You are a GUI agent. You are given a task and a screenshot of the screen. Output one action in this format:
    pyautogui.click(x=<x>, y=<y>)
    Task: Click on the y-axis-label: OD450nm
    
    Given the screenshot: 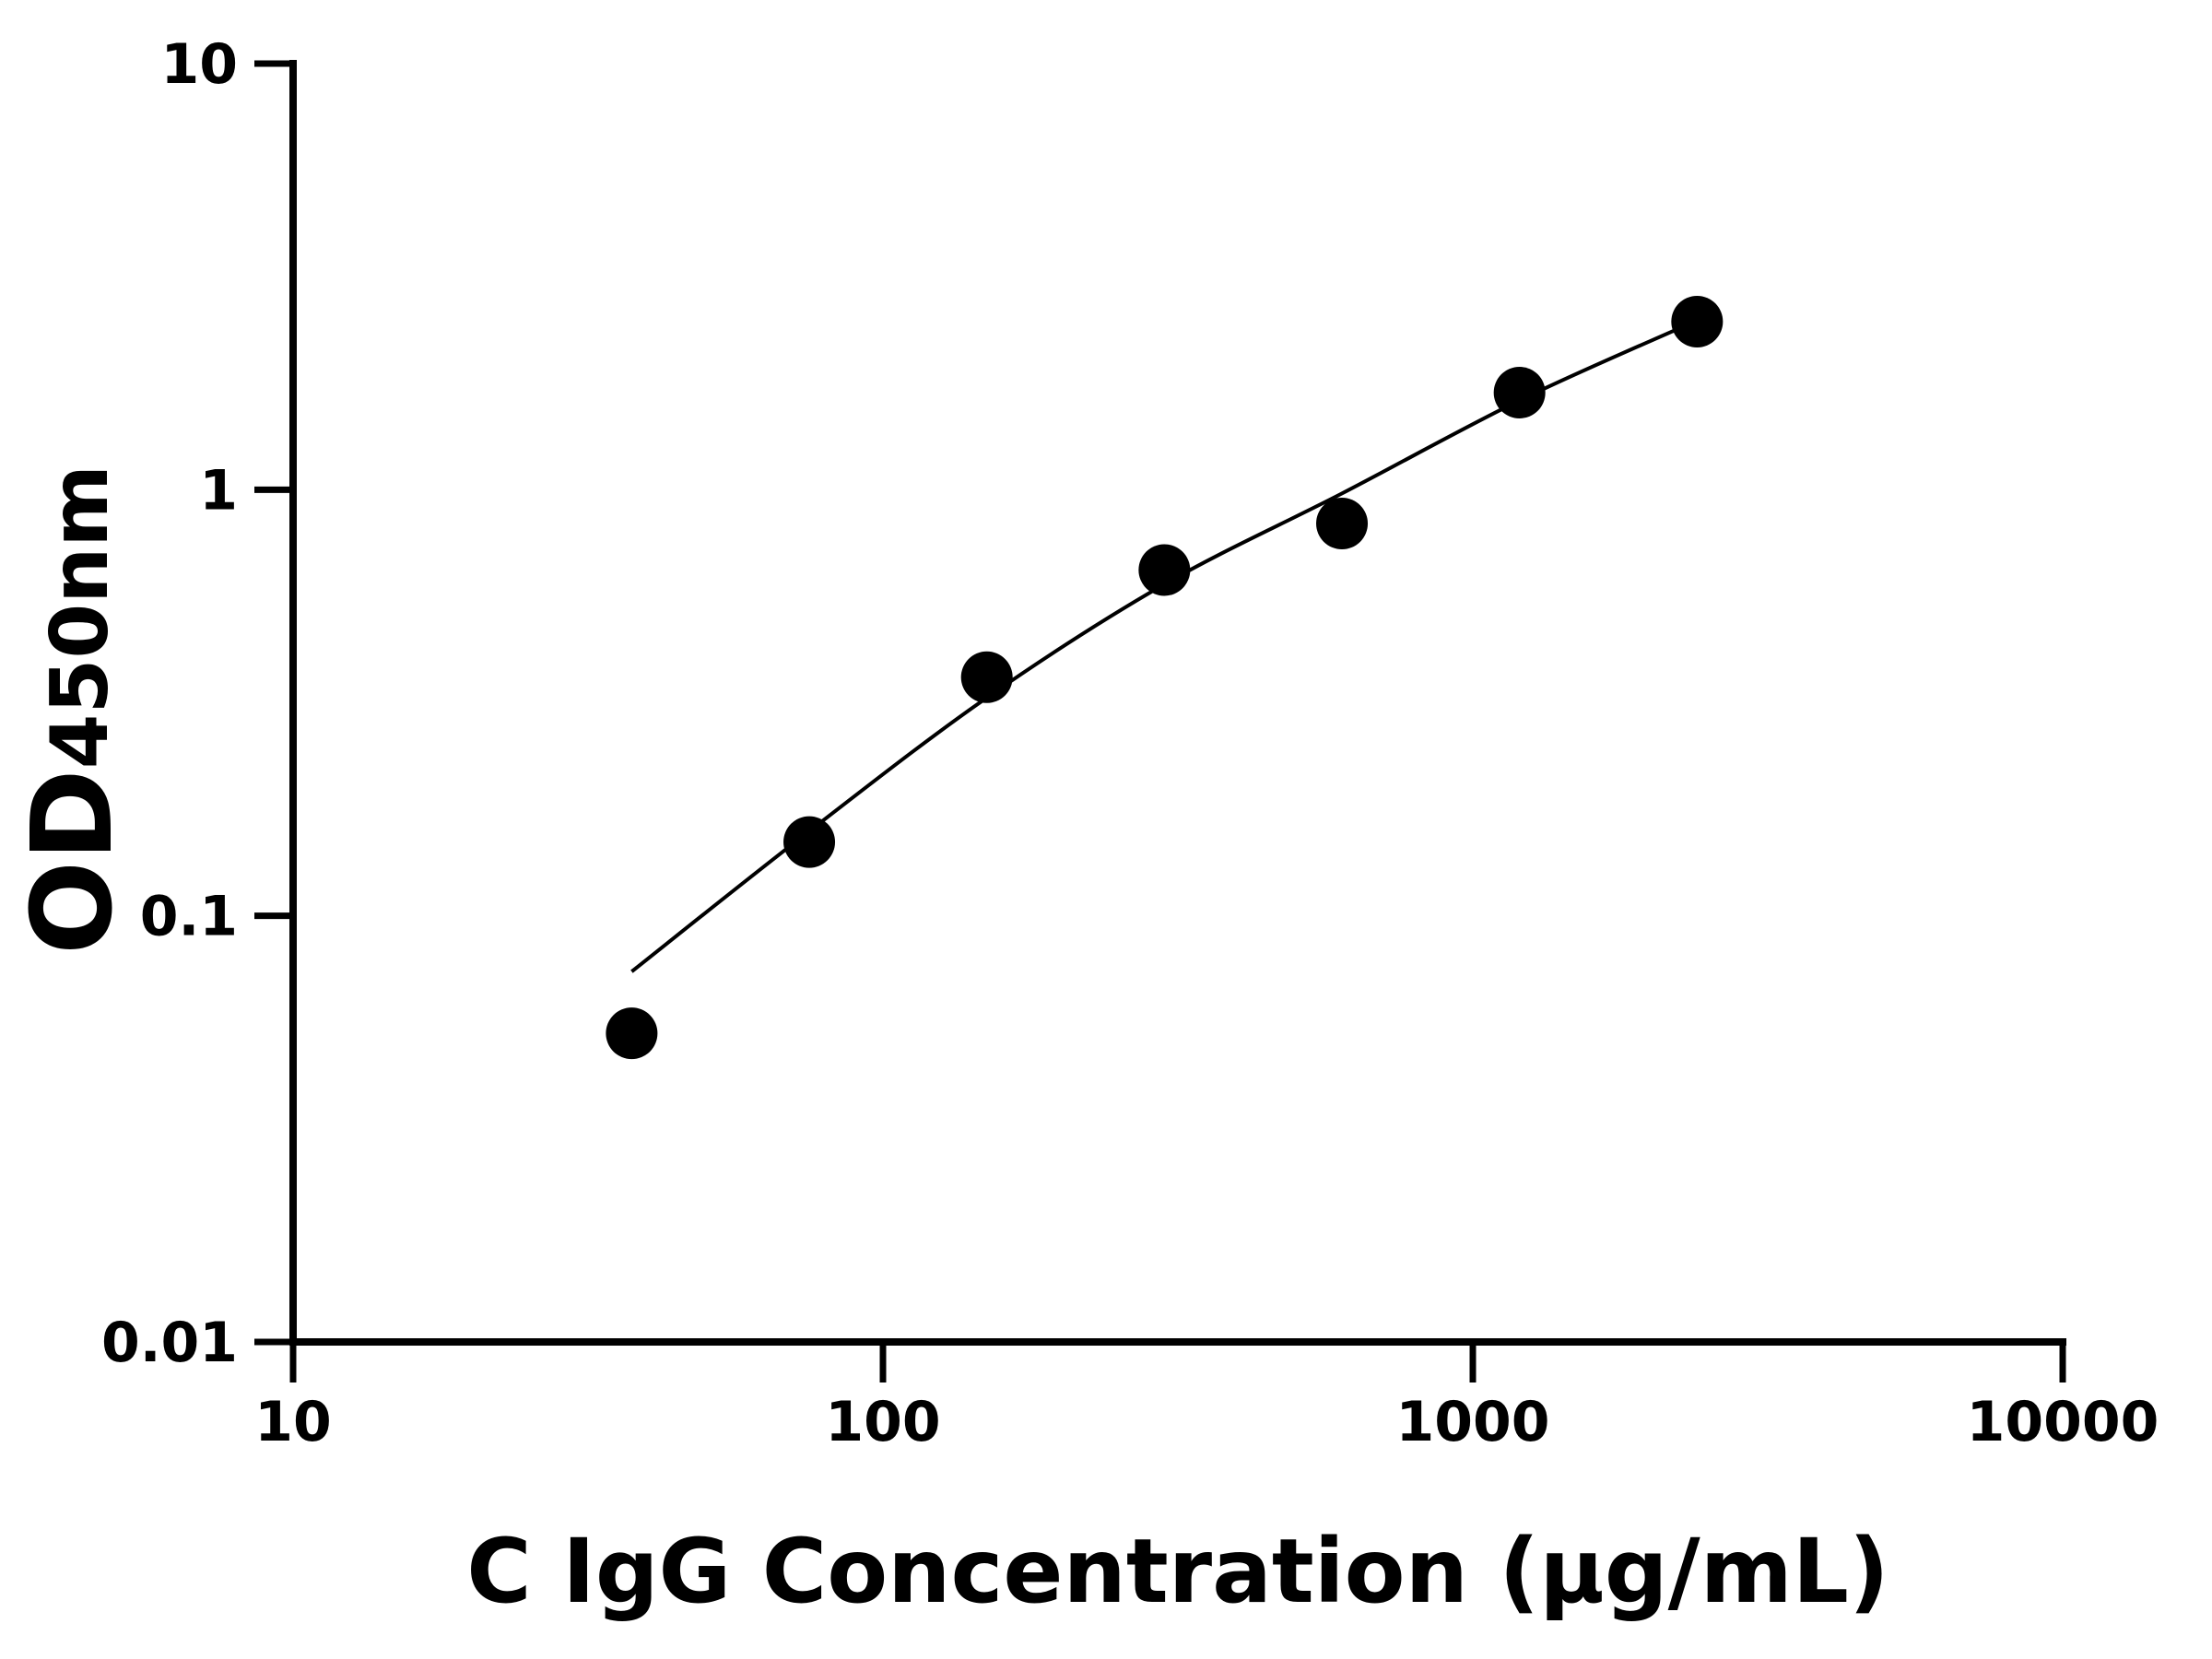 What is the action you would take?
    pyautogui.click(x=73, y=710)
    